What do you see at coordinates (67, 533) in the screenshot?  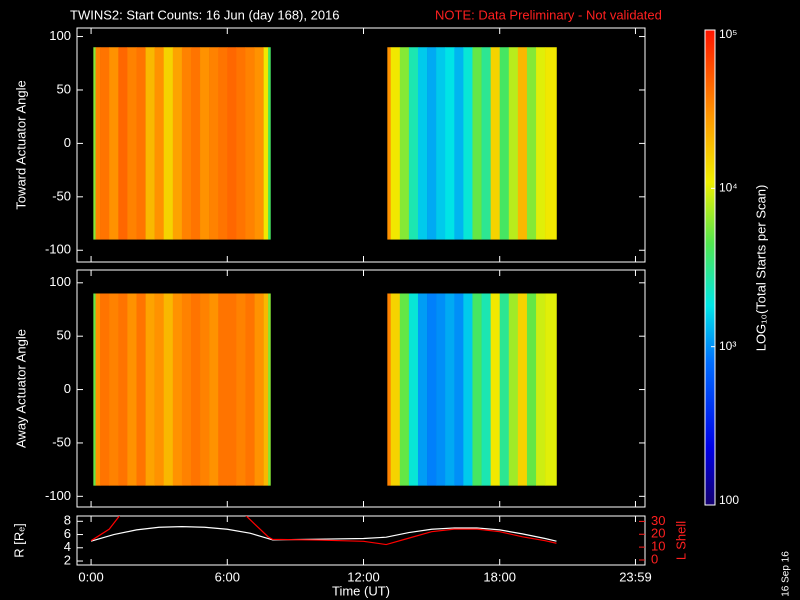 I see `y-tick-label: 6` at bounding box center [67, 533].